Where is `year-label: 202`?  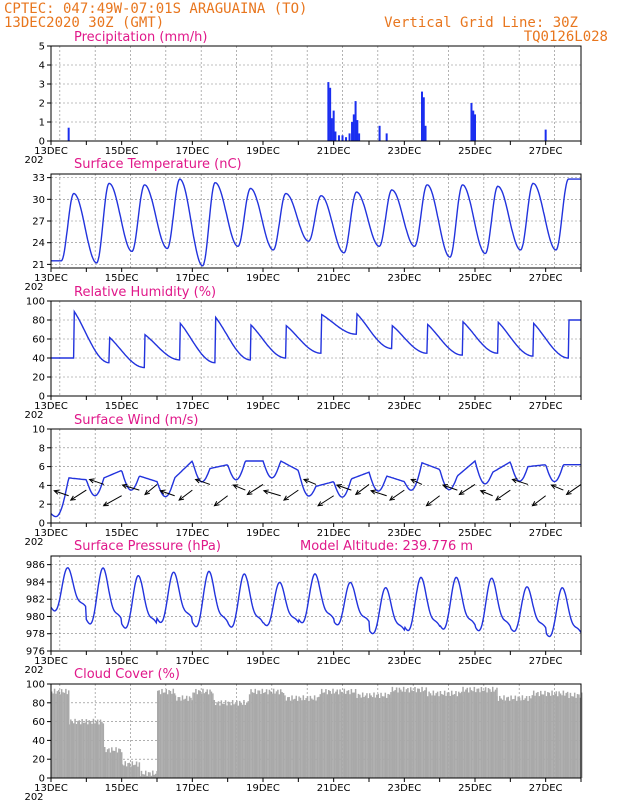 year-label: 202 is located at coordinates (33, 542).